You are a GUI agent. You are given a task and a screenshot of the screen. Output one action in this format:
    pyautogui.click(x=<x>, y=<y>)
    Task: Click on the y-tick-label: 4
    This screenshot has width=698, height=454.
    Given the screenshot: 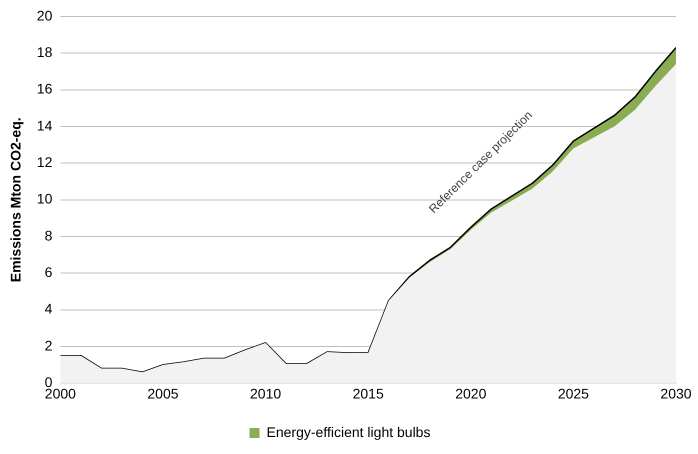 What is the action you would take?
    pyautogui.click(x=48, y=308)
    